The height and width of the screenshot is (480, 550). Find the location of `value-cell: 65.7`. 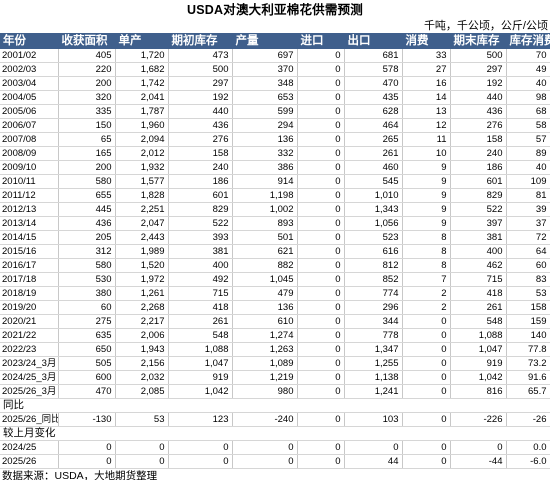

value-cell: 65.7 is located at coordinates (528, 392).